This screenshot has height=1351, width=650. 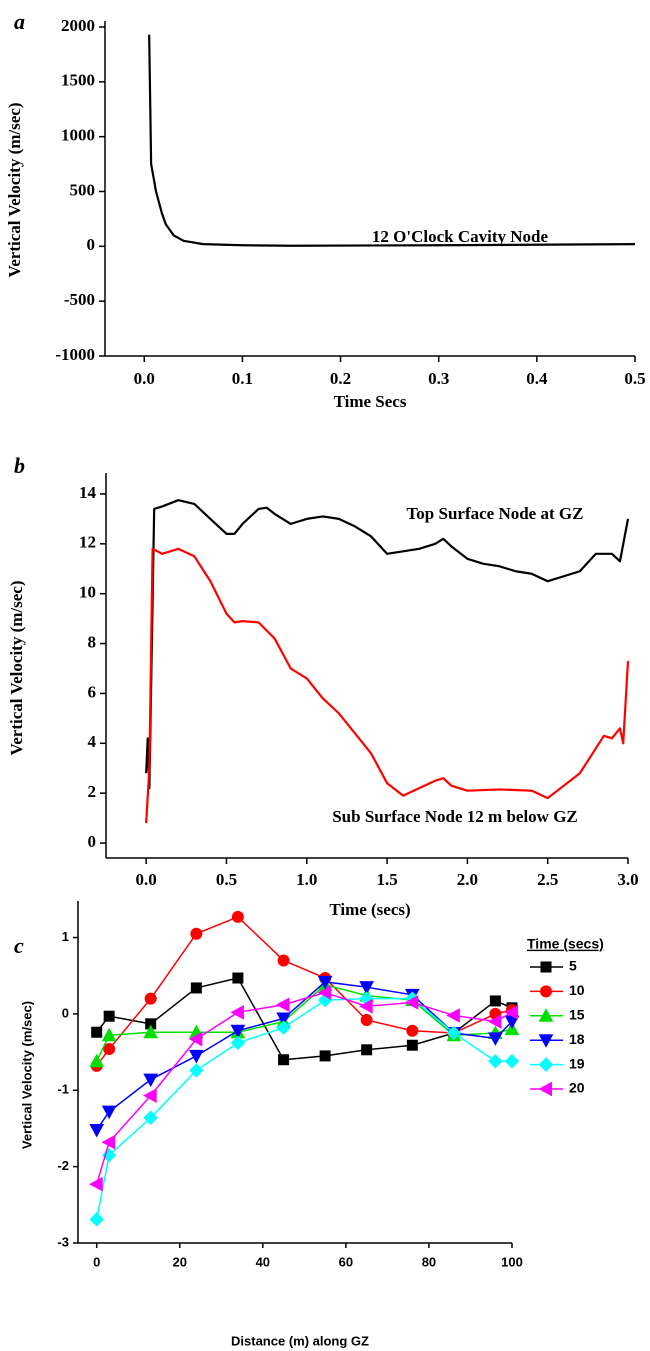 I want to click on x-tick-label: 40, so click(x=263, y=1261).